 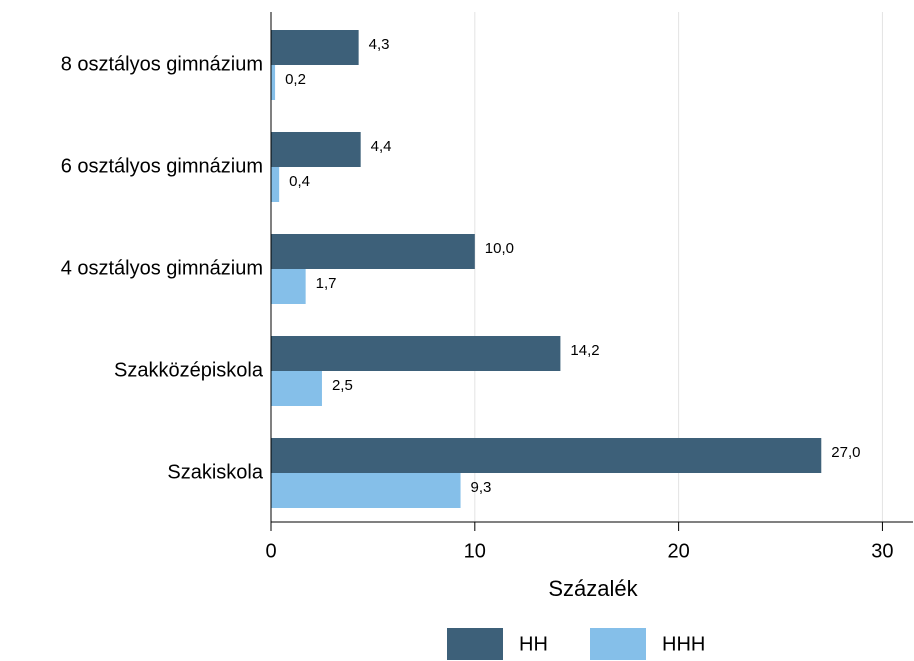 What do you see at coordinates (882, 551) in the screenshot?
I see `x-tick-label: 30` at bounding box center [882, 551].